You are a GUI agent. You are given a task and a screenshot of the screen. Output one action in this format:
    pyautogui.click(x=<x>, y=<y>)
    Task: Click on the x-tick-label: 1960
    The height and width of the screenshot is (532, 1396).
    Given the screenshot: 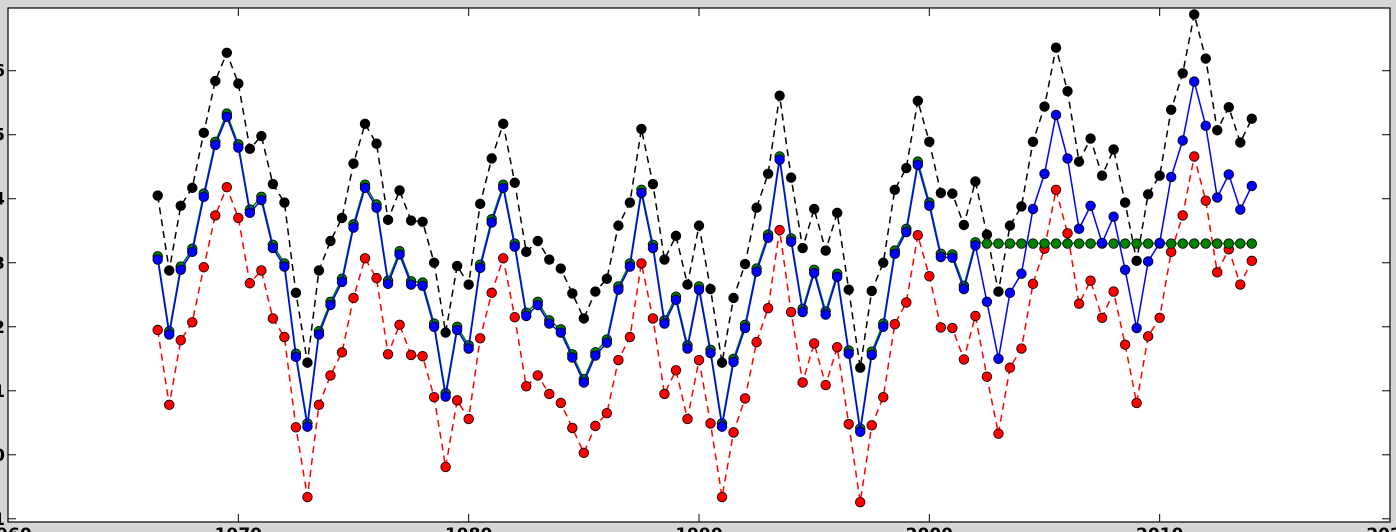 What is the action you would take?
    pyautogui.click(x=16, y=528)
    